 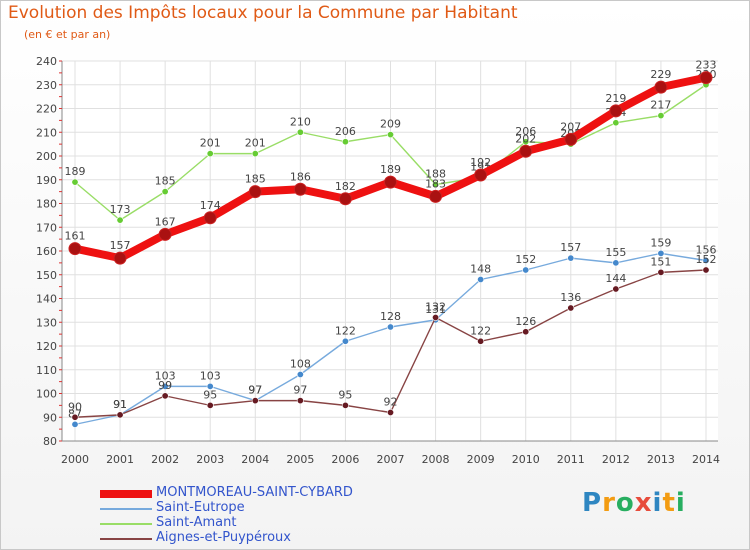 What do you see at coordinates (435, 309) in the screenshot?
I see `data-label: 131` at bounding box center [435, 309].